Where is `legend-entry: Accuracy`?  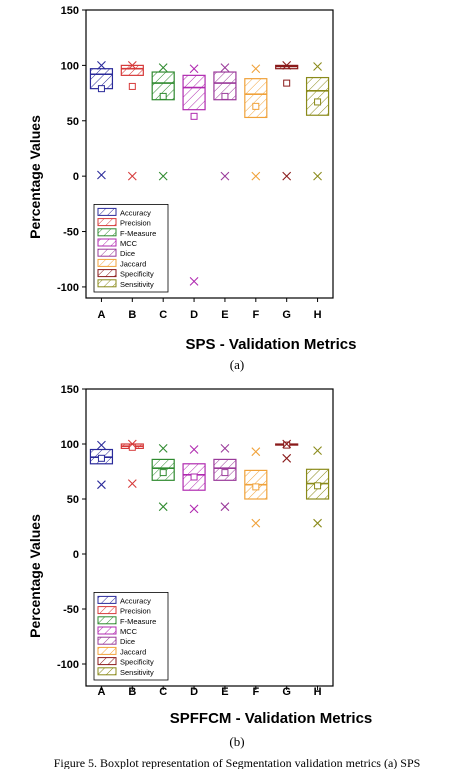
legend-entry: Accuracy is located at coordinates (124, 600).